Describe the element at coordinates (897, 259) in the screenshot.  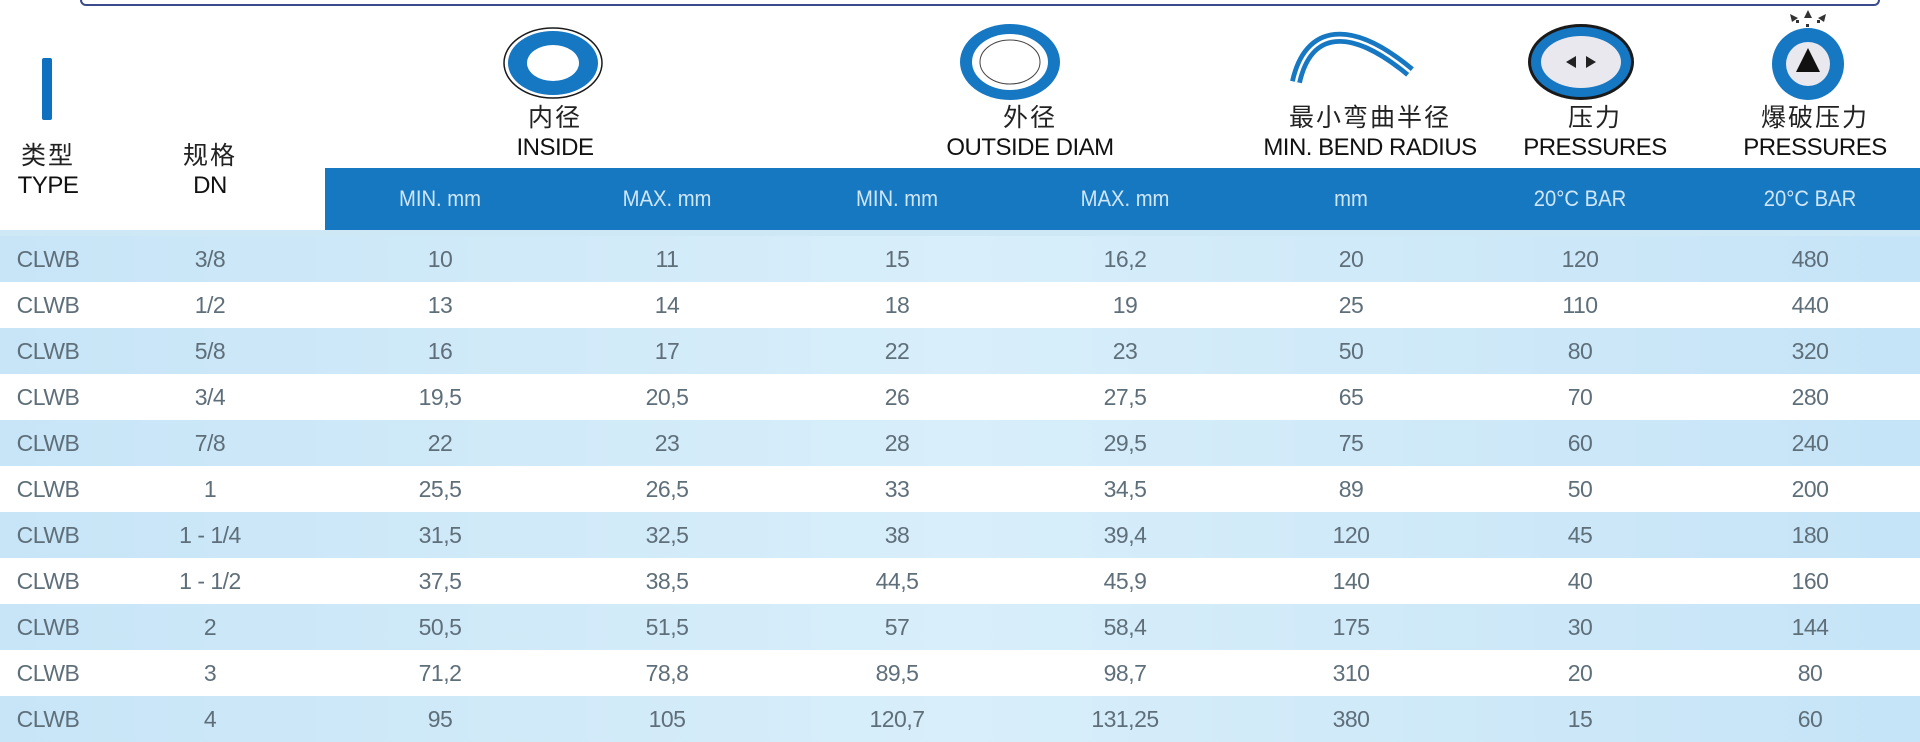
I see `cell-outside-min: 15` at that location.